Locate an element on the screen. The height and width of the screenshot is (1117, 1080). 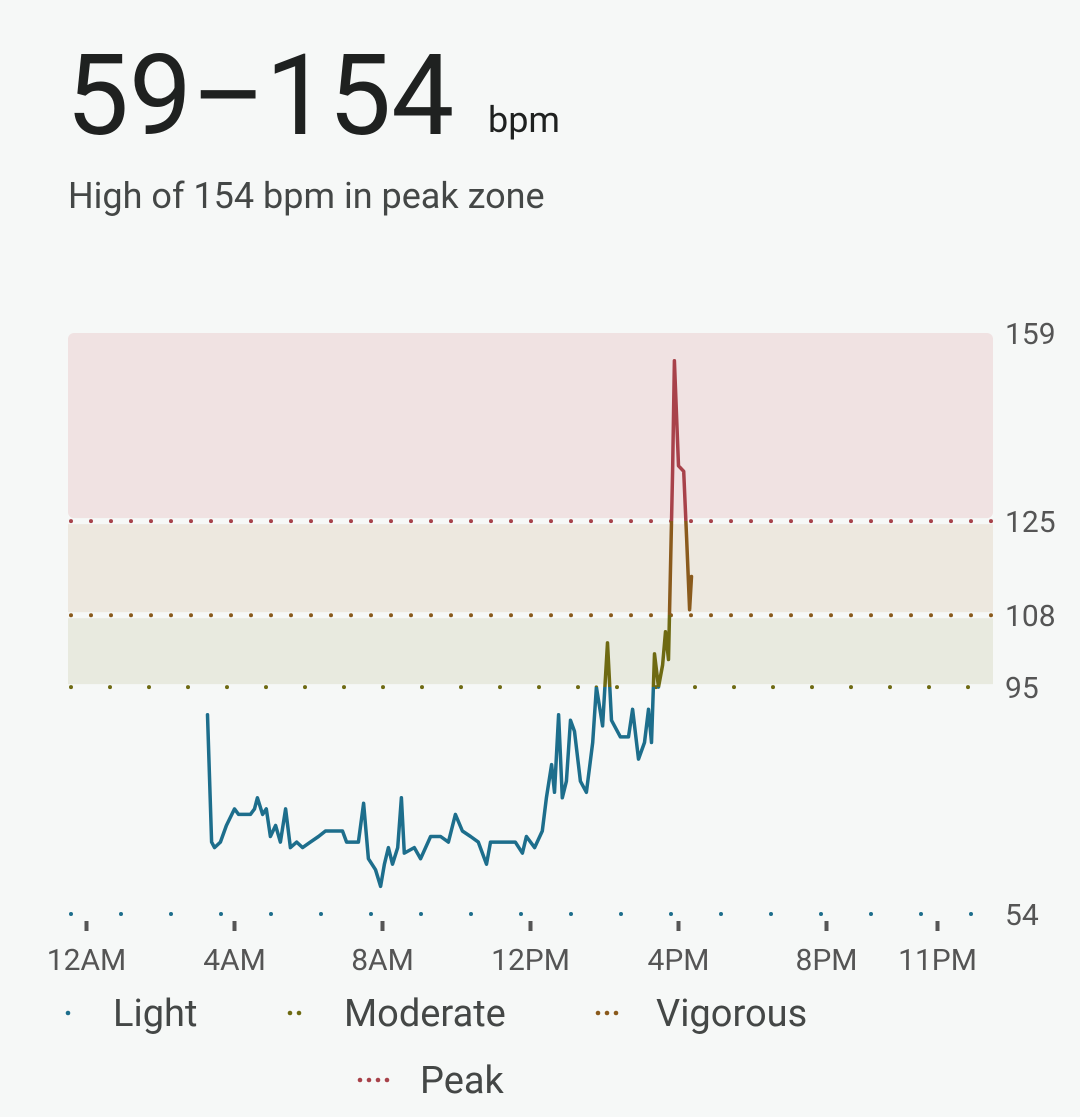
legend-label: Peak is located at coordinates (462, 1081).